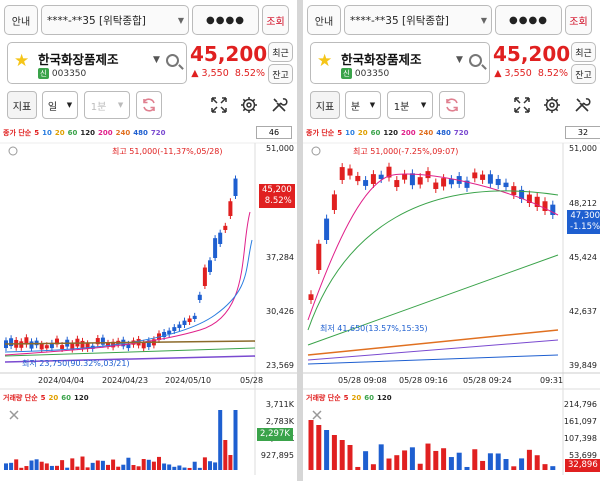 Image resolution: width=600 pixels, height=481 pixels. Describe the element at coordinates (140, 133) in the screenshot. I see `ma-legend-item: 480` at that location.